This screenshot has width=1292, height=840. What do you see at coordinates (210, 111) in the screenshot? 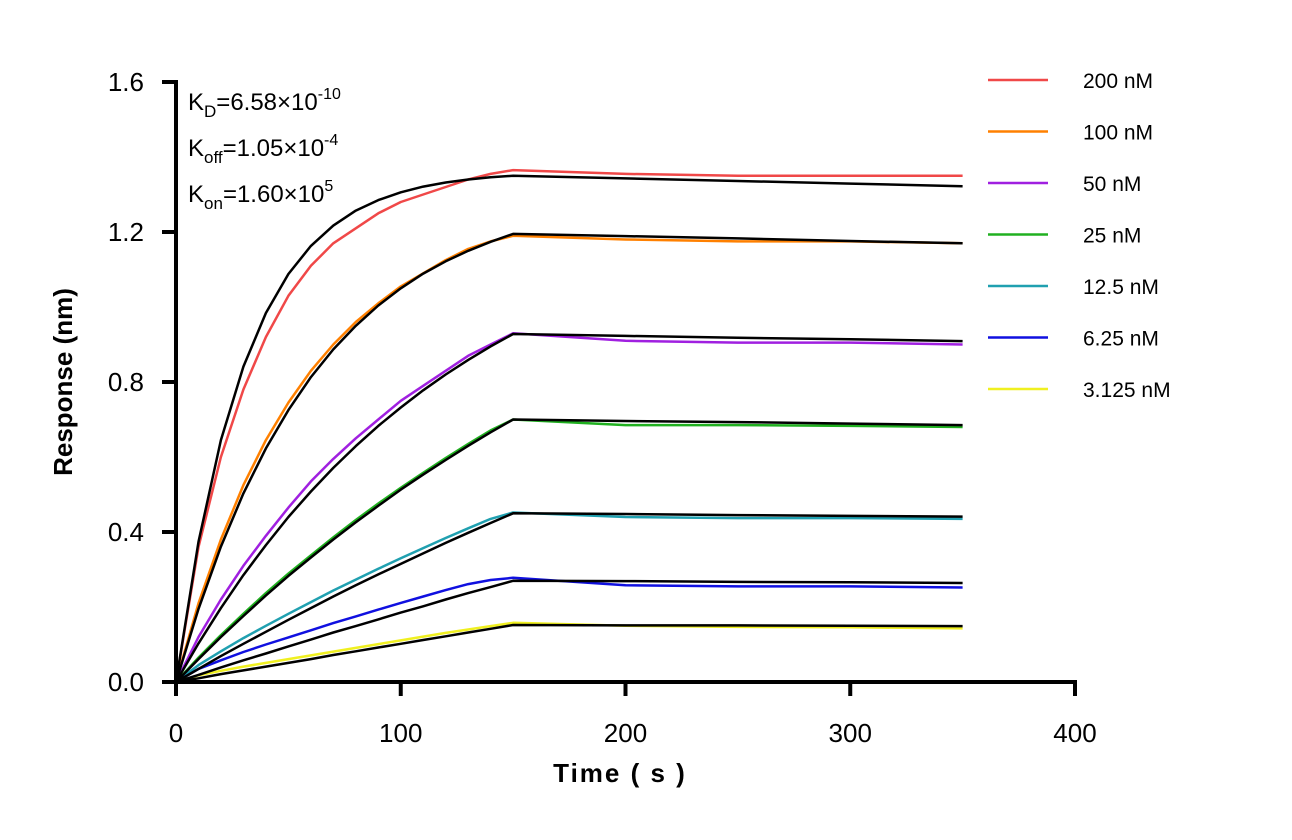
I see `subscript: D` at bounding box center [210, 111].